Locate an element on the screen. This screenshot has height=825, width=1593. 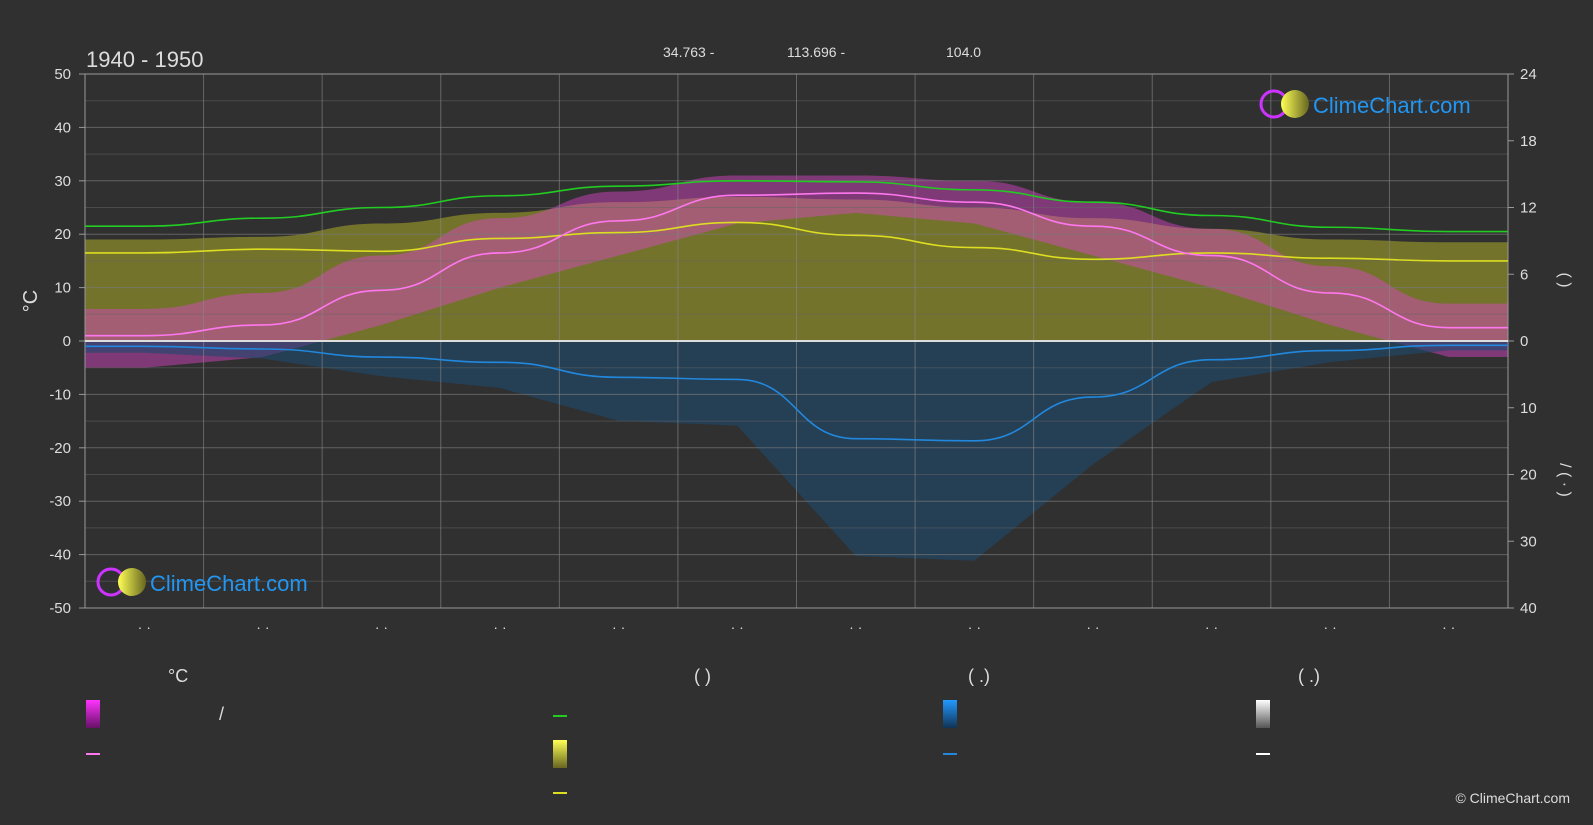
y-left-tick-label: 10 is located at coordinates (62, 288).